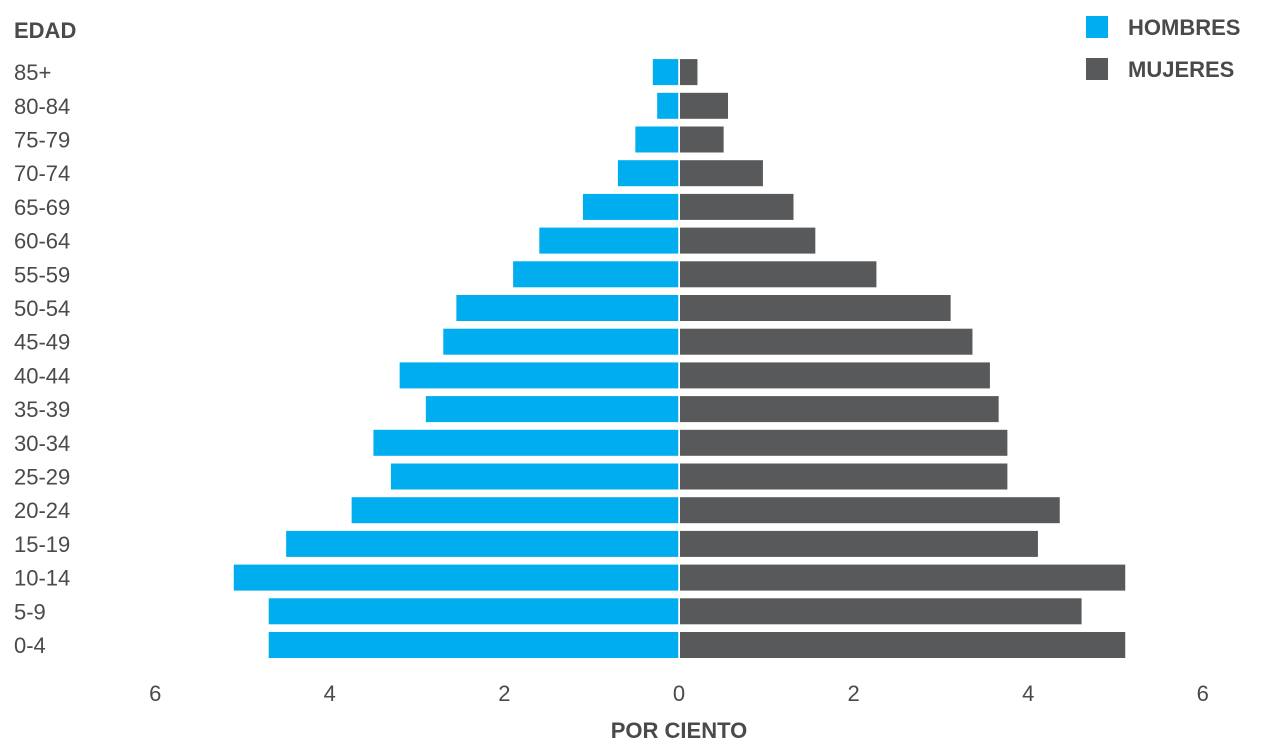 The height and width of the screenshot is (743, 1263). Describe the element at coordinates (42, 140) in the screenshot. I see `age-label: 75-79` at that location.